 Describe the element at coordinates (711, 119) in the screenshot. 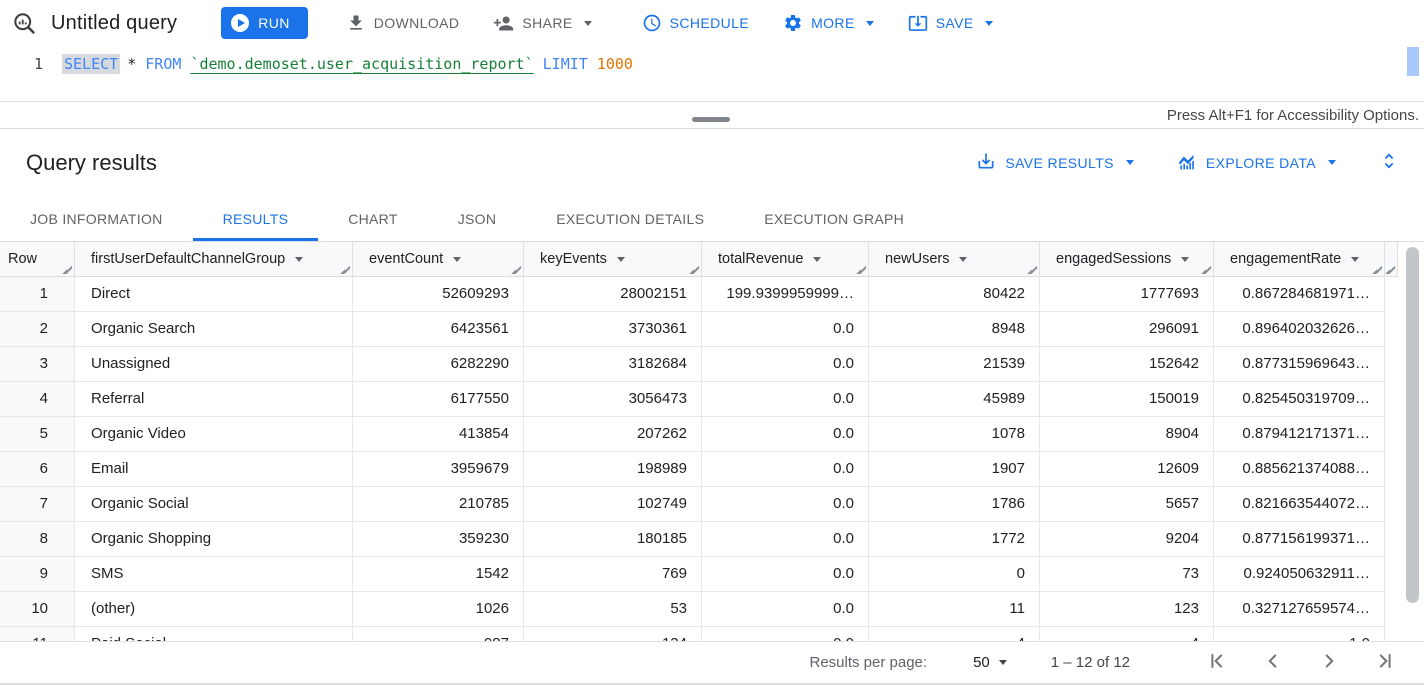

I see `splitter-drag-handle` at that location.